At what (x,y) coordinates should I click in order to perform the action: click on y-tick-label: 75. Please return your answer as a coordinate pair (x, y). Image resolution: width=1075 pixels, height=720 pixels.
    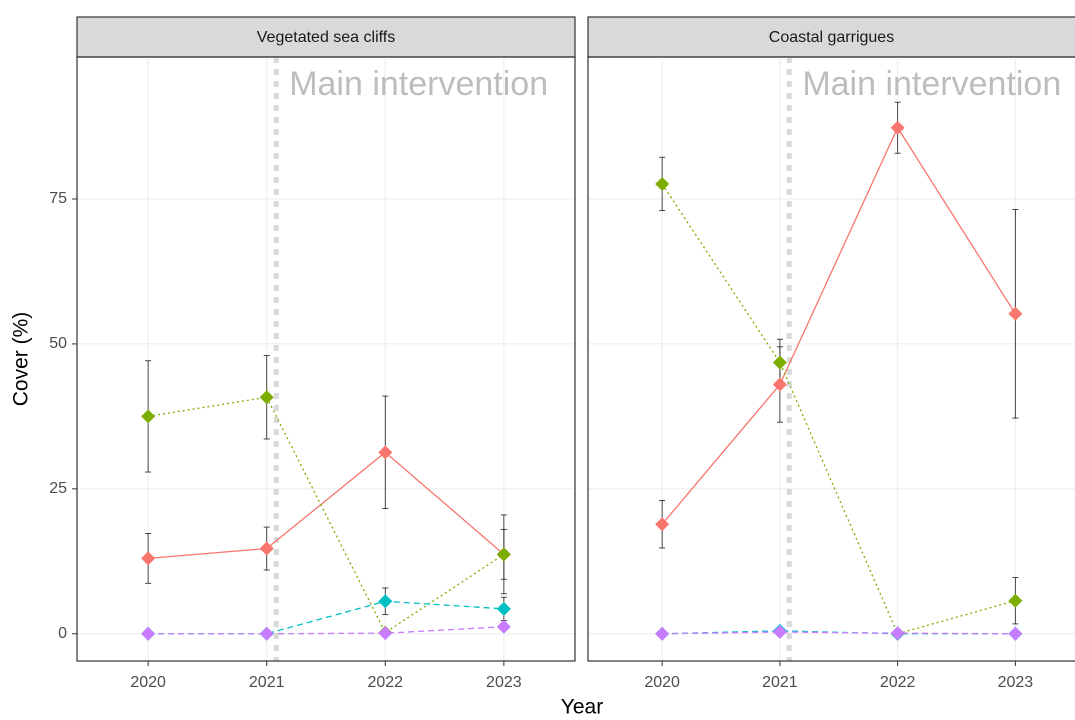
    Looking at the image, I should click on (58, 198).